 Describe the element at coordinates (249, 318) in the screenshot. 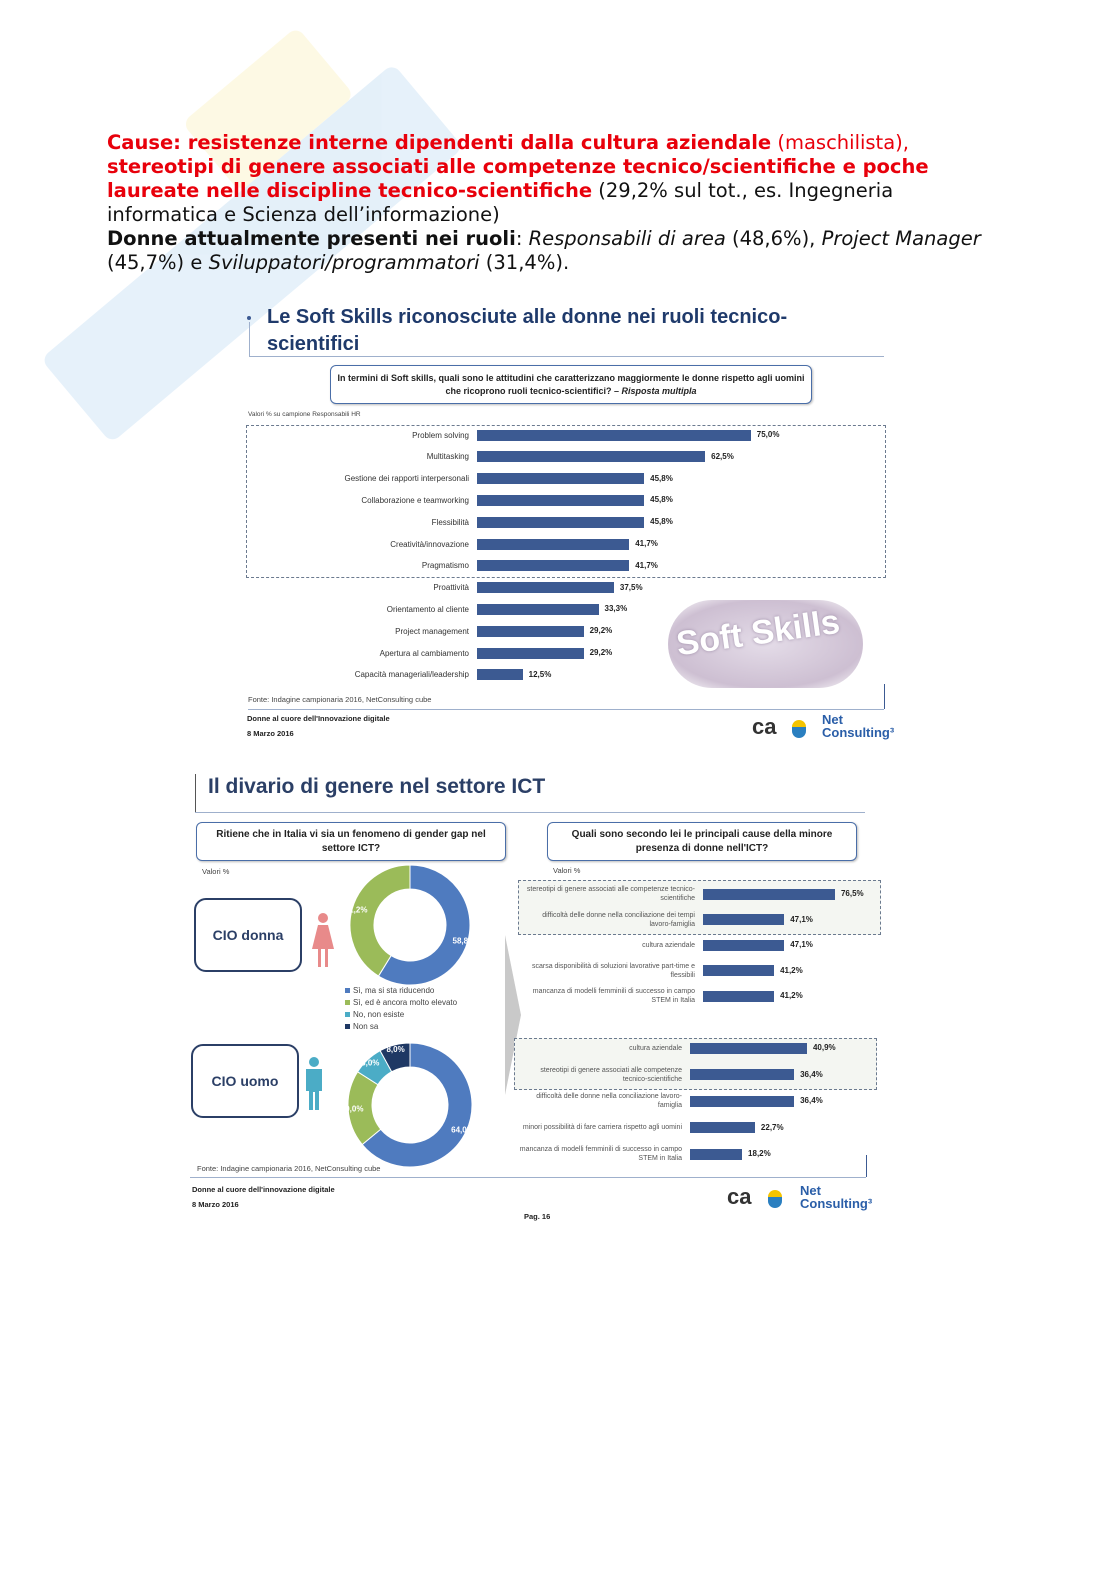

I see `bullet-dot` at that location.